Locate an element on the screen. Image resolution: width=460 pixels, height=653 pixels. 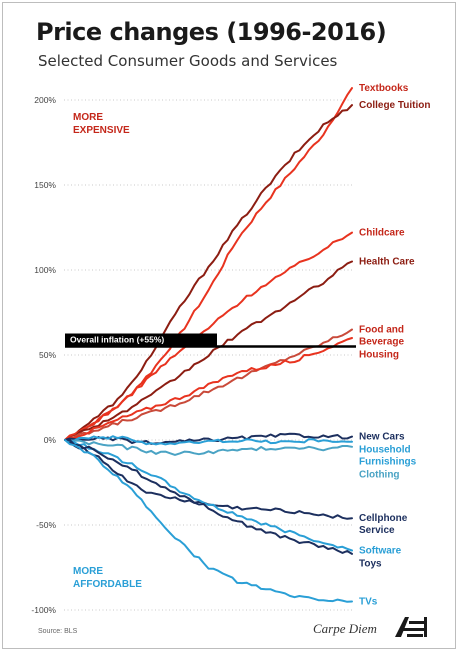
more-expensive-label: EXPENSIVE is located at coordinates (101, 130).